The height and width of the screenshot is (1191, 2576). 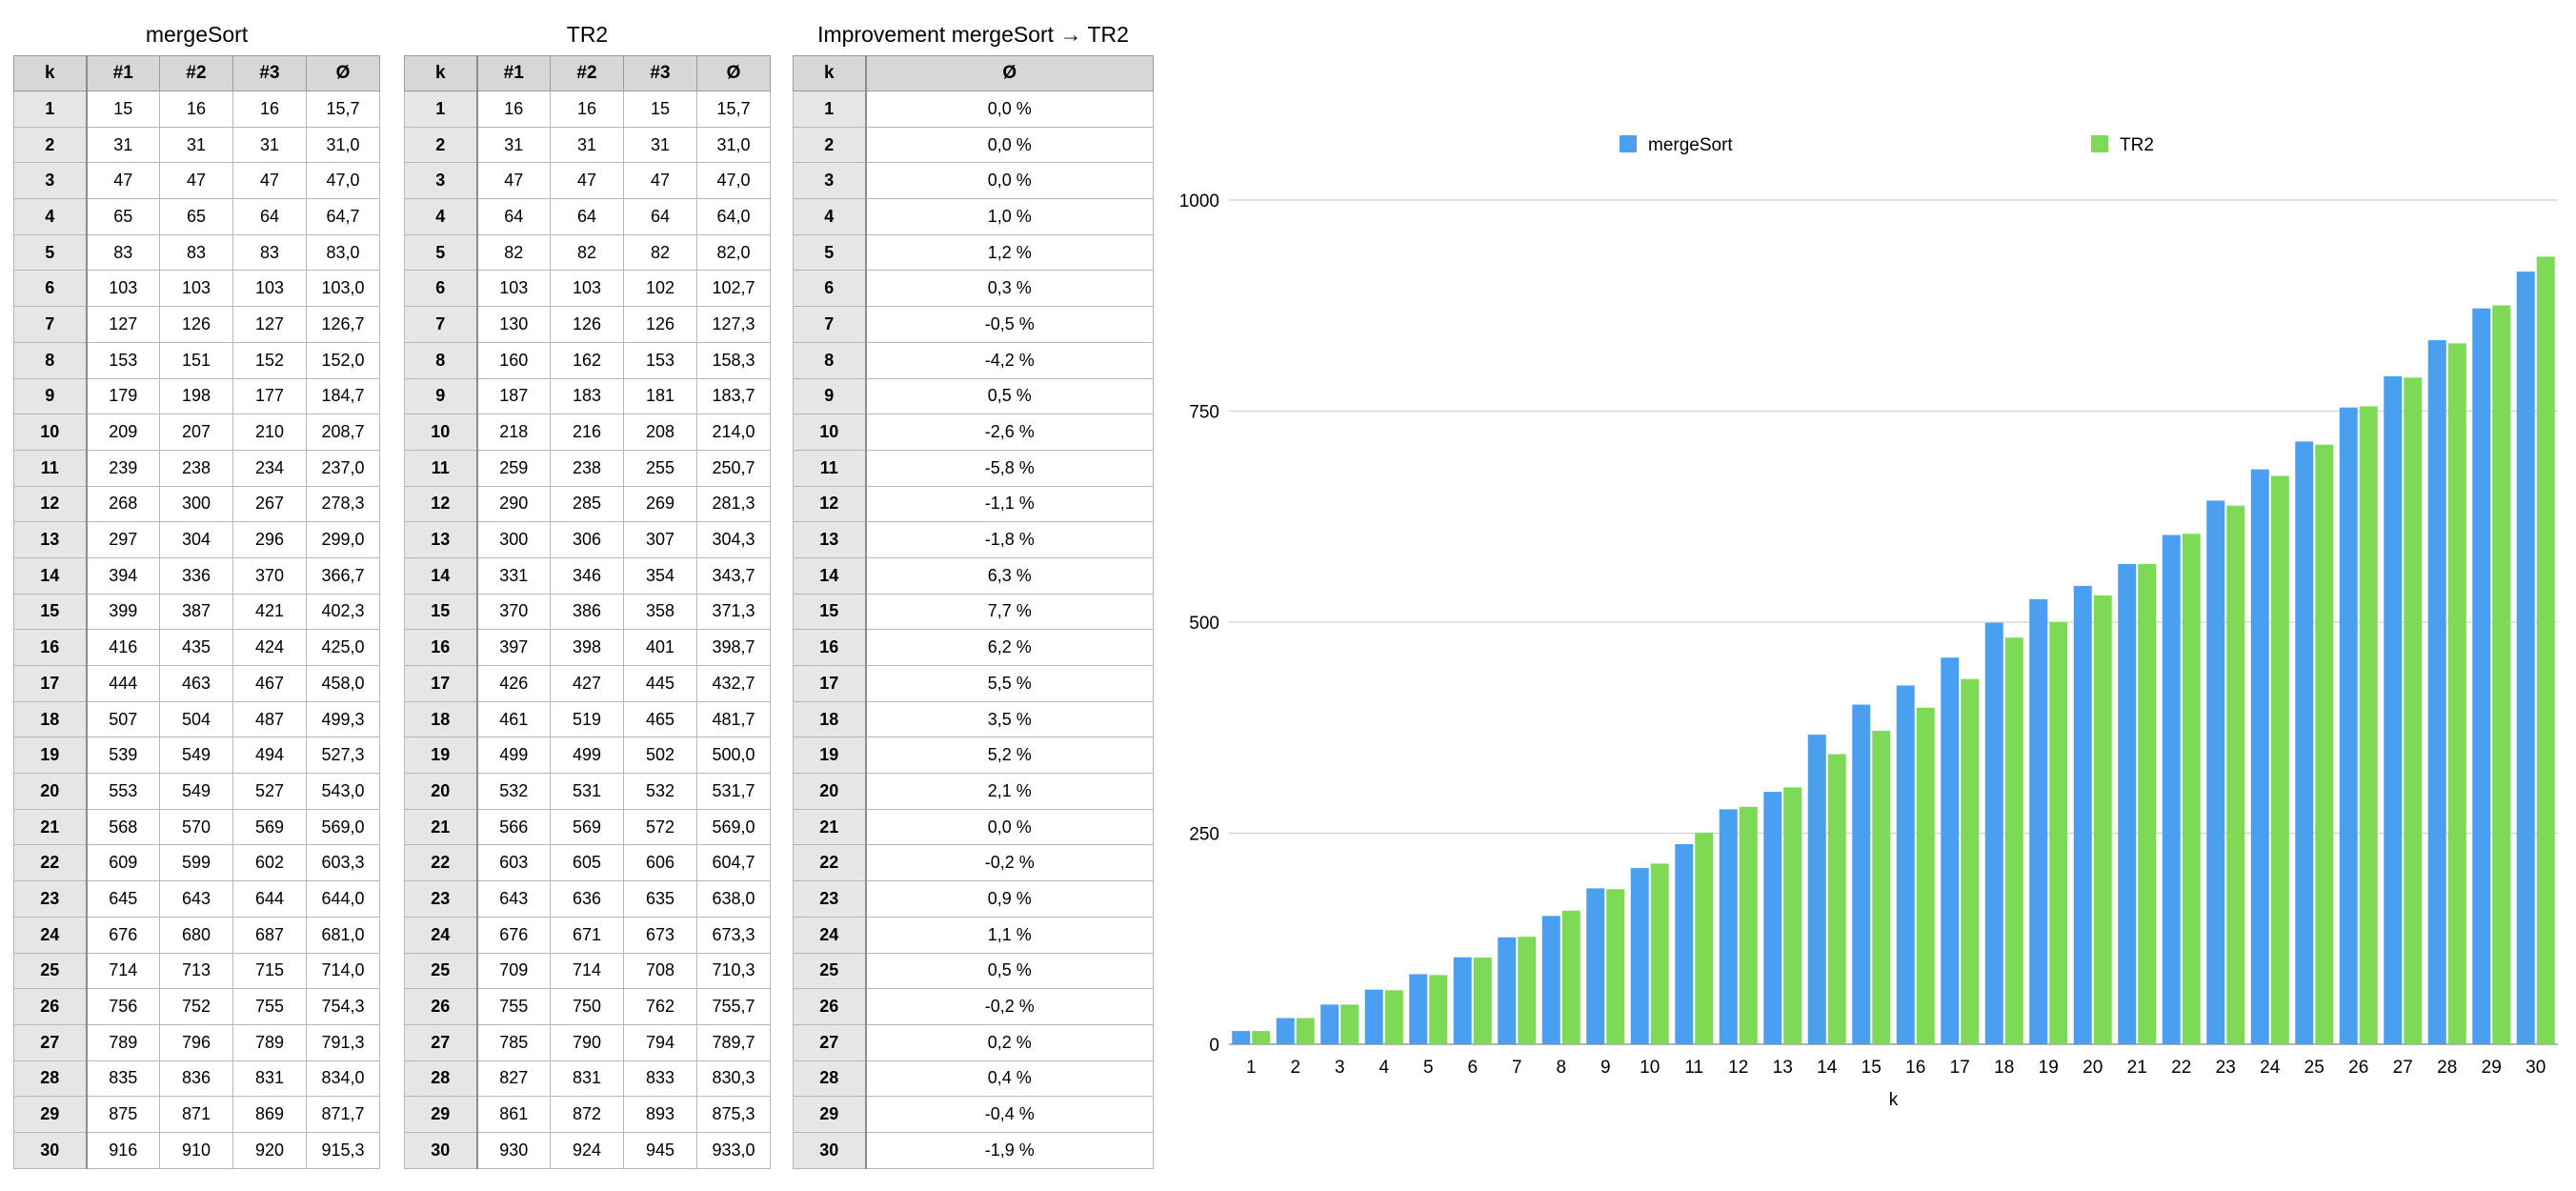 What do you see at coordinates (973, 791) in the screenshot?
I see `improvement-row: 20 2,1 %` at bounding box center [973, 791].